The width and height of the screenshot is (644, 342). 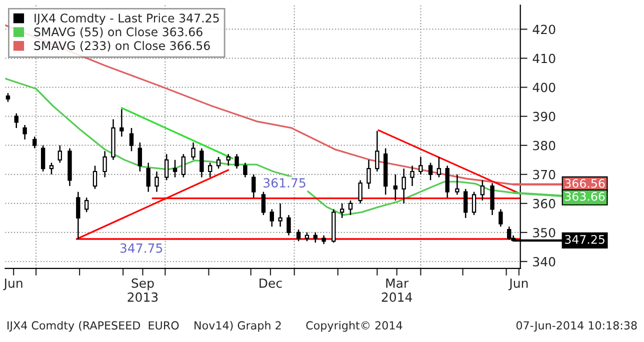 I want to click on text: Copyright© 2014, so click(x=354, y=326).